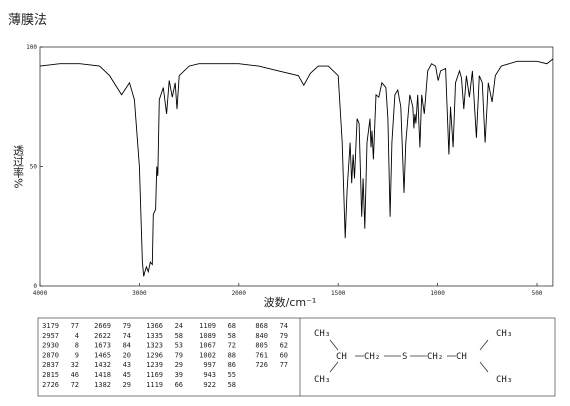 Image resolution: width=570 pixels, height=406 pixels. Describe the element at coordinates (50, 365) in the screenshot. I see `peak-wavenumber: 2837` at that location.